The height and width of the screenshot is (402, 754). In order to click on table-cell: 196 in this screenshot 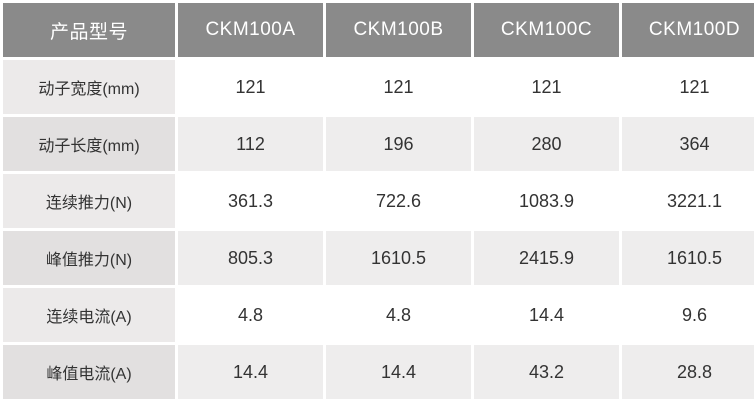, I will do `click(398, 144)`.